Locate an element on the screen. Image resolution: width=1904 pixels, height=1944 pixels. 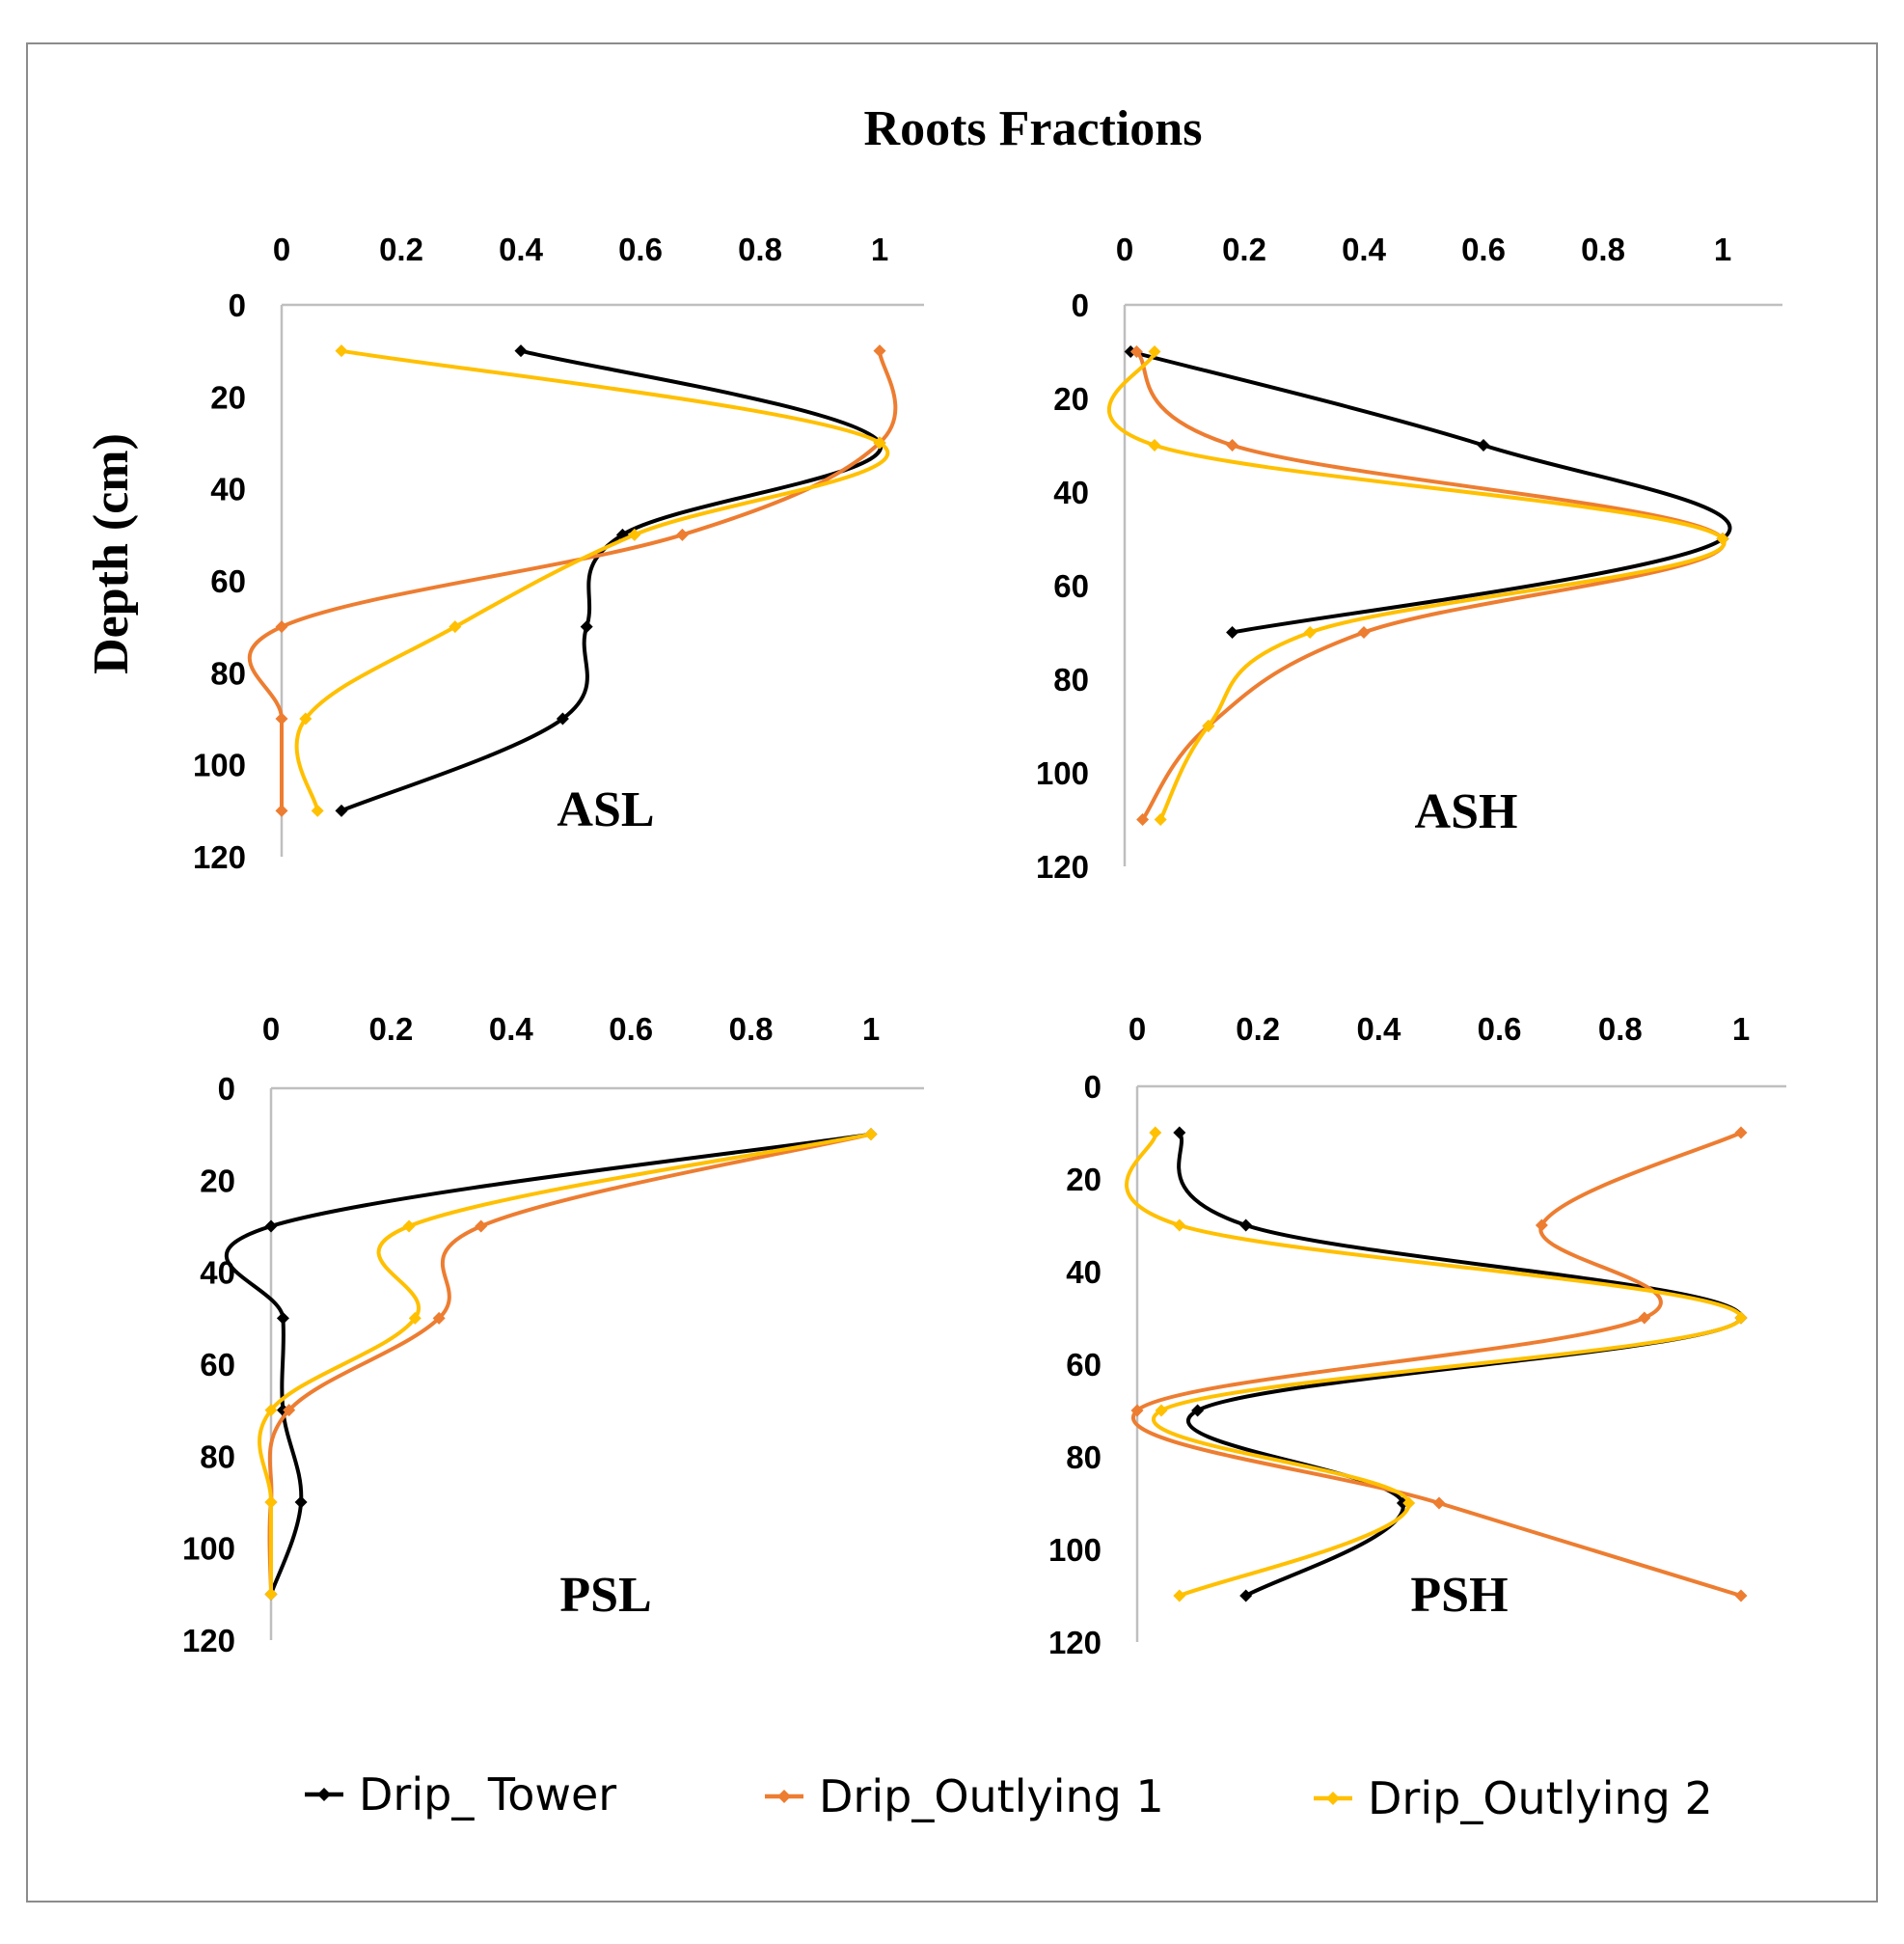
panel-label-asl: ASL is located at coordinates (605, 809).